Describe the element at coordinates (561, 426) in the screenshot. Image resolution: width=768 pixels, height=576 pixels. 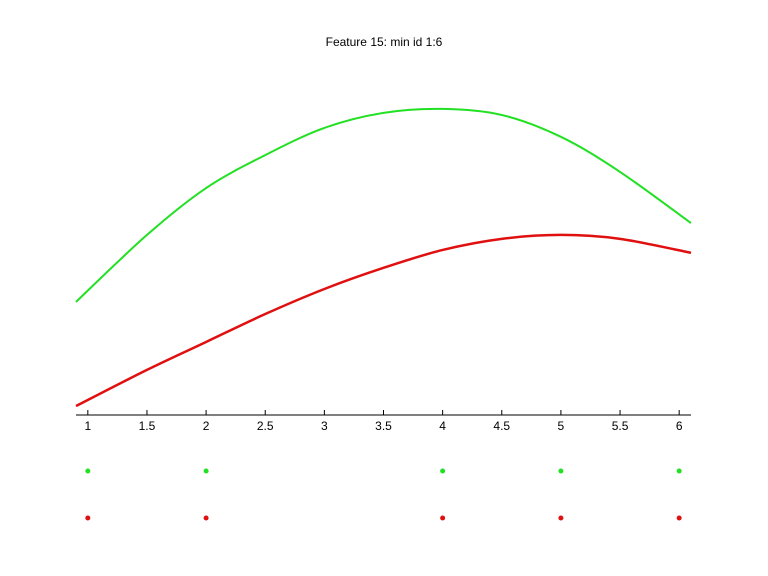
I see `x-tick-label: 5` at that location.